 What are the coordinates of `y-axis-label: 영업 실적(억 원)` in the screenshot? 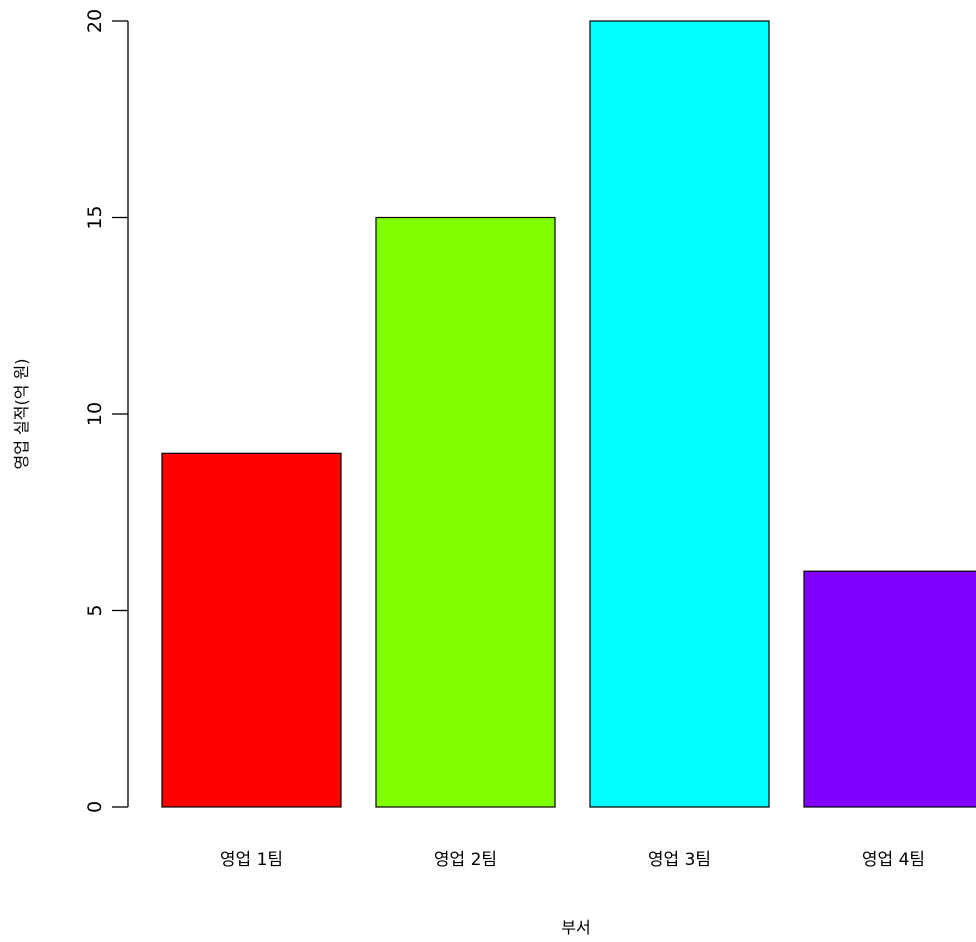 It's located at (21, 414).